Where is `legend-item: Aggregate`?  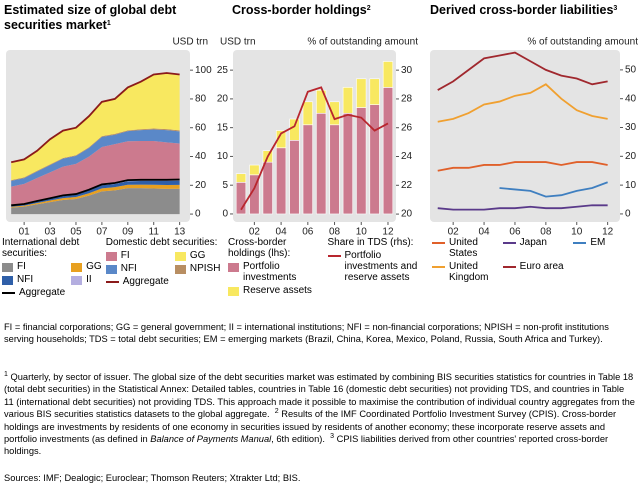 legend-item: Aggregate is located at coordinates (137, 281).